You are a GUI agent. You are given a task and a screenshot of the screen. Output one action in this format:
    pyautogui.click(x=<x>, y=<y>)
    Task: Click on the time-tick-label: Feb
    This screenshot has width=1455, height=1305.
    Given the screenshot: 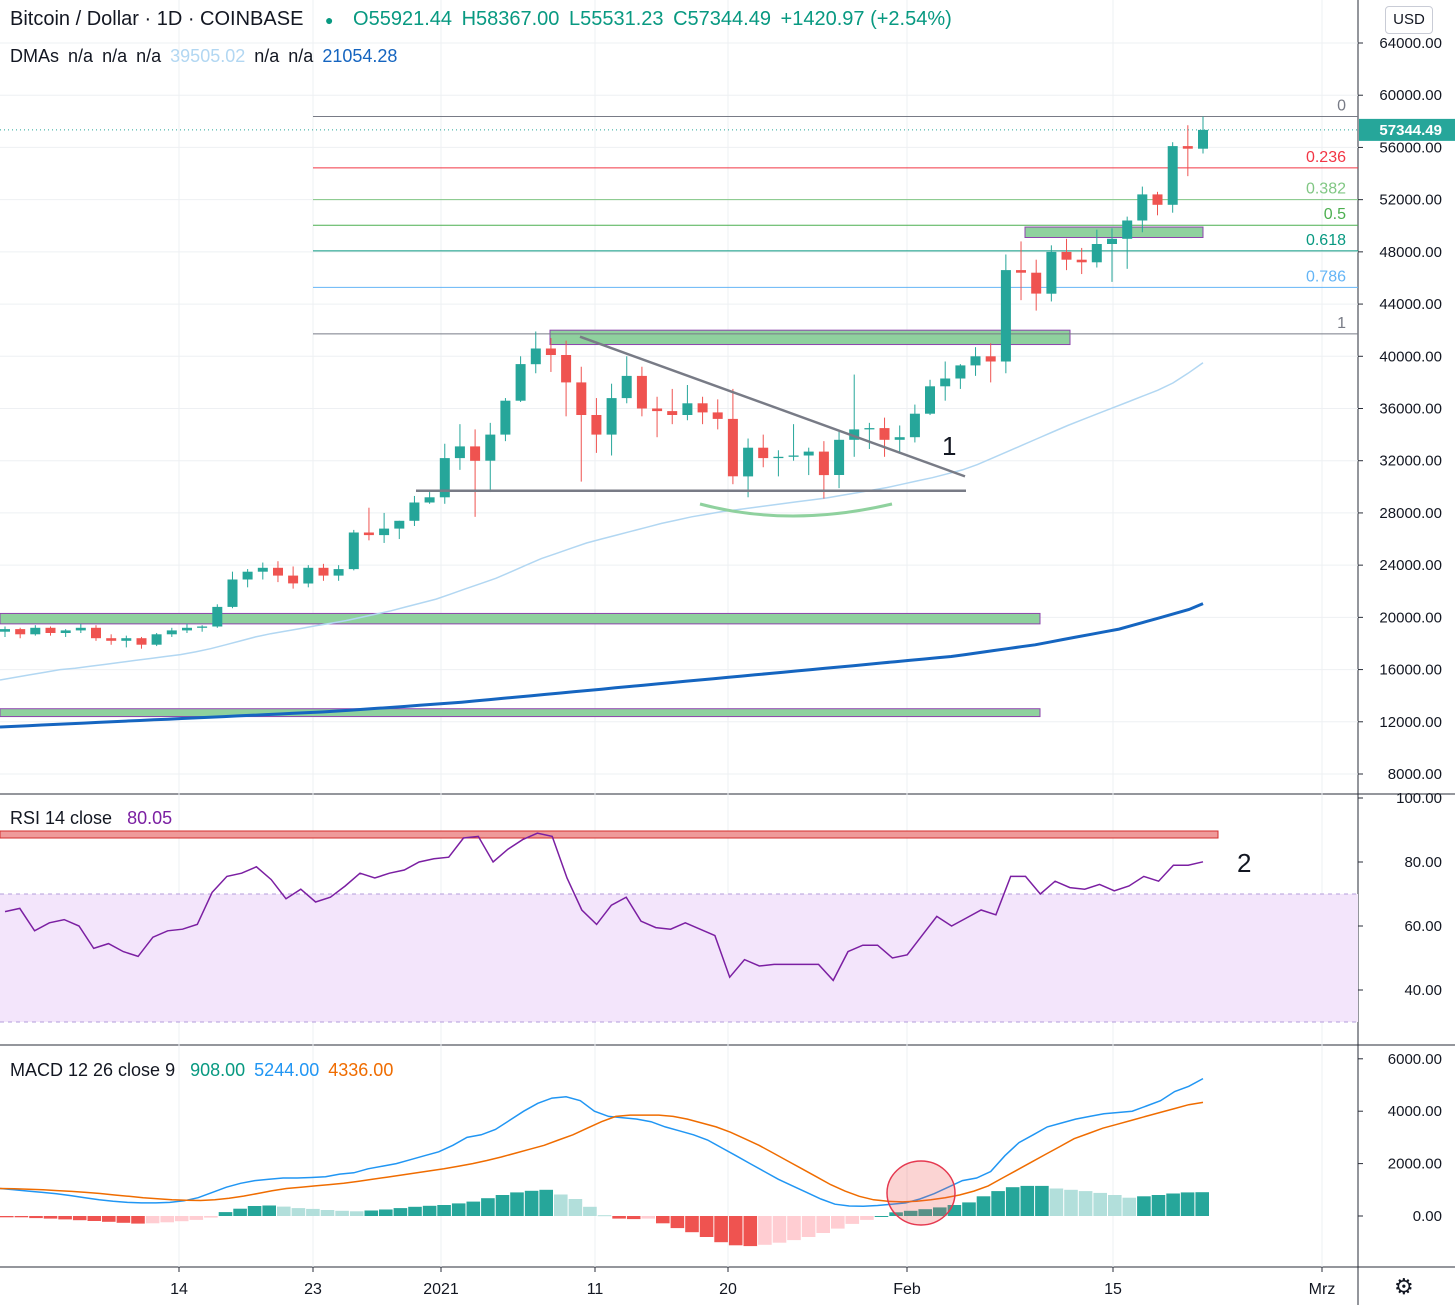 What is the action you would take?
    pyautogui.click(x=907, y=1289)
    